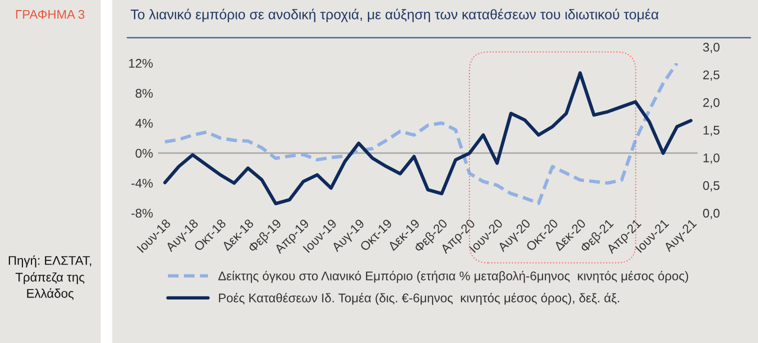  What do you see at coordinates (419, 298) in the screenshot?
I see `legend-label: Ροές Καταθέσεων Ιδ. Τομέα (δις. €-6μηνος κινητός μέσος όρος), δεξ. άξ.` at bounding box center [419, 298].